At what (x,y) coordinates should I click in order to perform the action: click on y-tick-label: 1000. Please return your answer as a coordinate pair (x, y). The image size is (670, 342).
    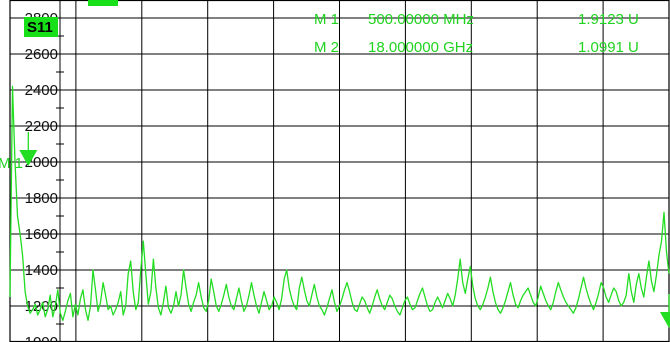
    Looking at the image, I should click on (41, 338).